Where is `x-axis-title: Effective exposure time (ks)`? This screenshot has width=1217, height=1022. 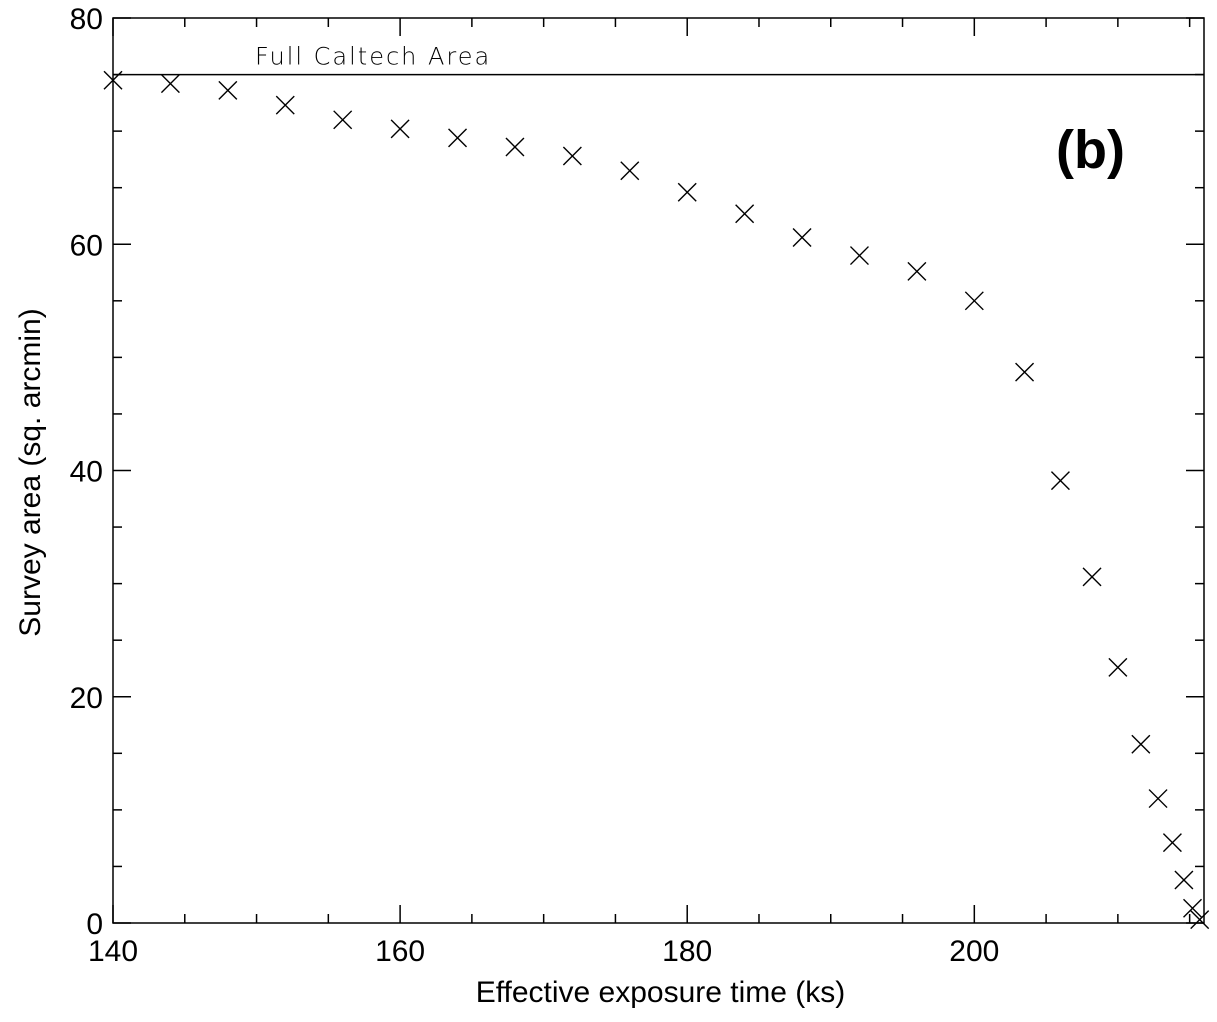 x-axis-title: Effective exposure time (ks) is located at coordinates (661, 992).